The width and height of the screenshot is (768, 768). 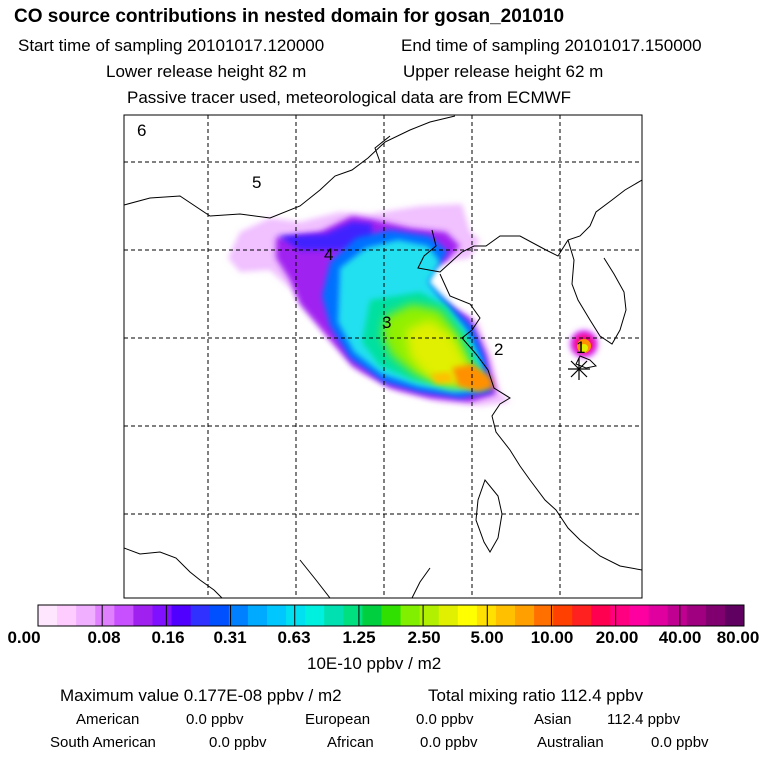 I want to click on total-mixing-ratio: Total mixing ratio 112.4 ppbv, so click(x=536, y=695).